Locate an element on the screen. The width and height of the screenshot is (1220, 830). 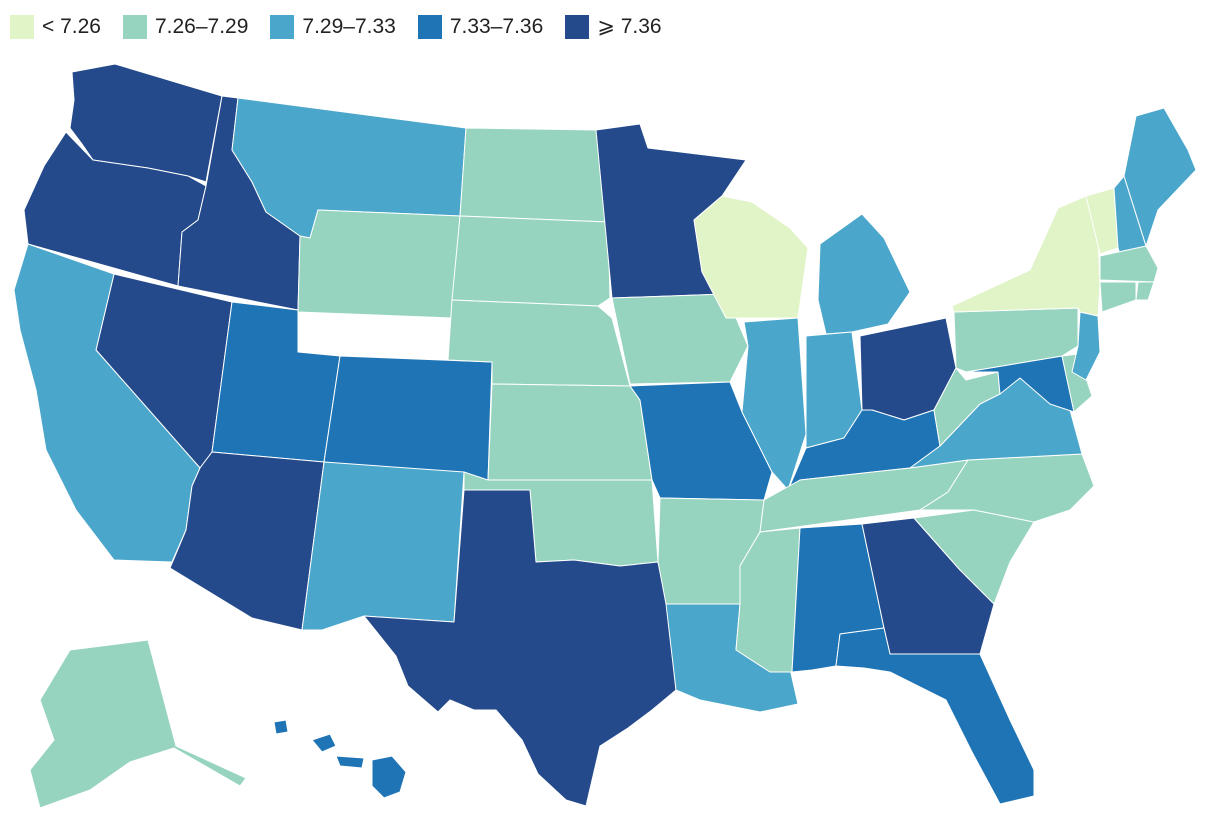
state-delaware is located at coordinates (1077, 383).